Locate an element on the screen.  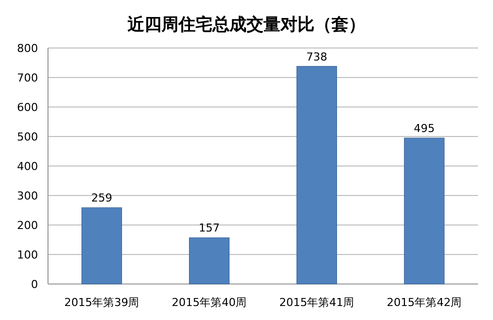
data-label: 495 is located at coordinates (424, 128).